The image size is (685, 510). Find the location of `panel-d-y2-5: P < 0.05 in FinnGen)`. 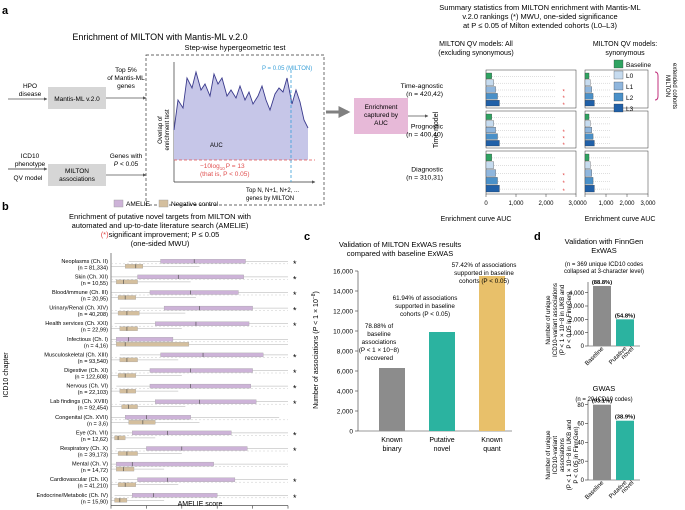

panel-d-y2-5: P < 0.05 in FinnGen) is located at coordinates (576, 454).